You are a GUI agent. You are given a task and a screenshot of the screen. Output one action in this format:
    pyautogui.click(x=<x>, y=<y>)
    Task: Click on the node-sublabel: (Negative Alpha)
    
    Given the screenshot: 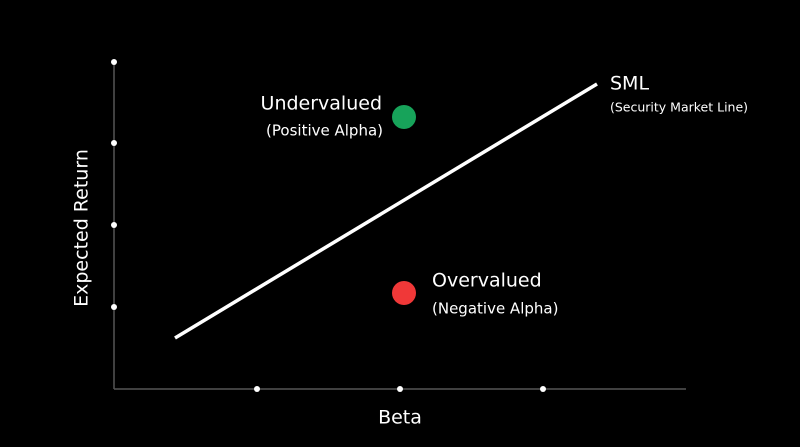 What is the action you would take?
    pyautogui.click(x=495, y=309)
    